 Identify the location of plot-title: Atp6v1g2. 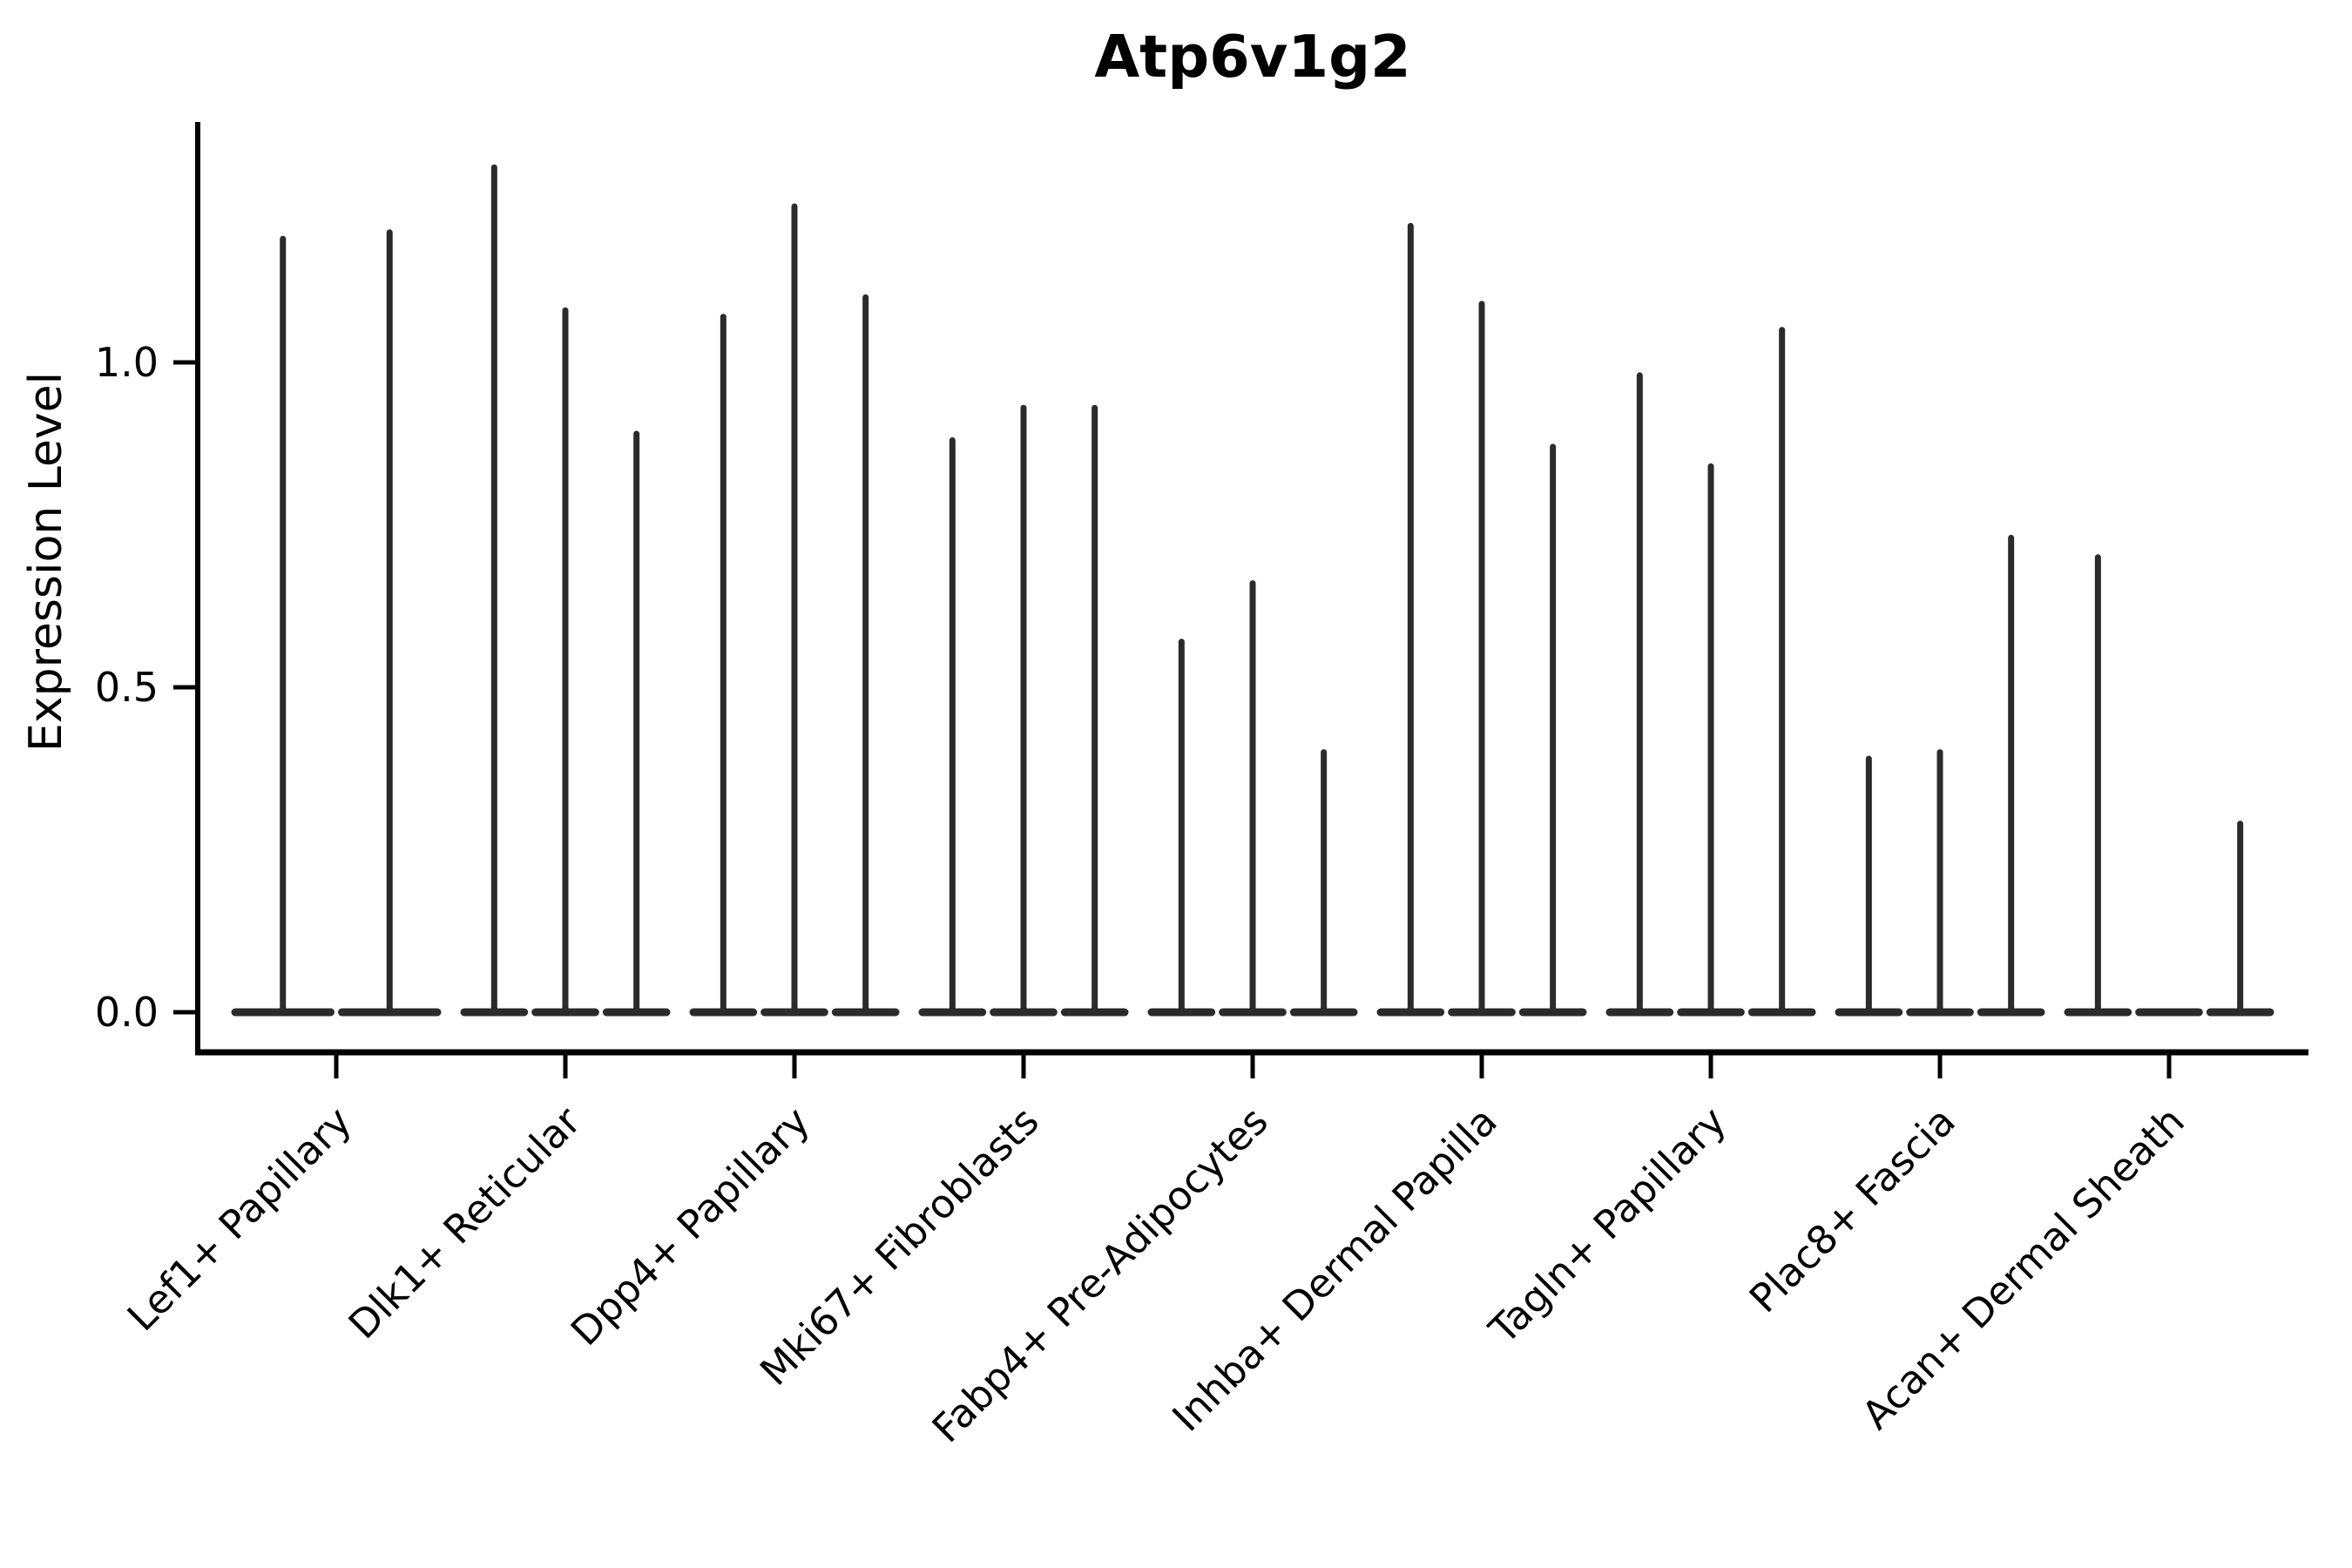
(1252, 57).